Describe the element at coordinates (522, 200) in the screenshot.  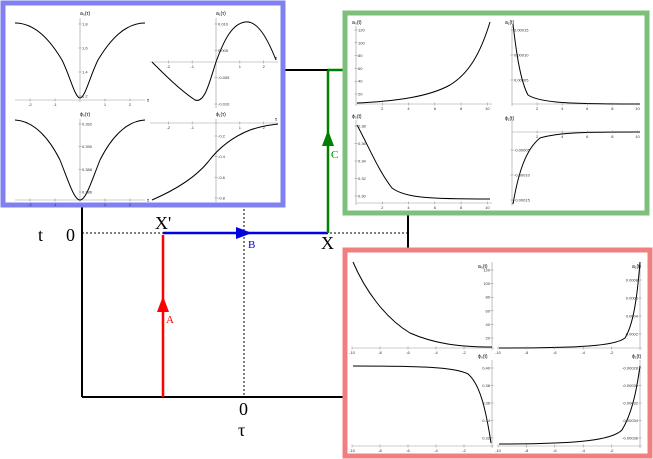
I see `y-tick-label: -0.00015` at that location.